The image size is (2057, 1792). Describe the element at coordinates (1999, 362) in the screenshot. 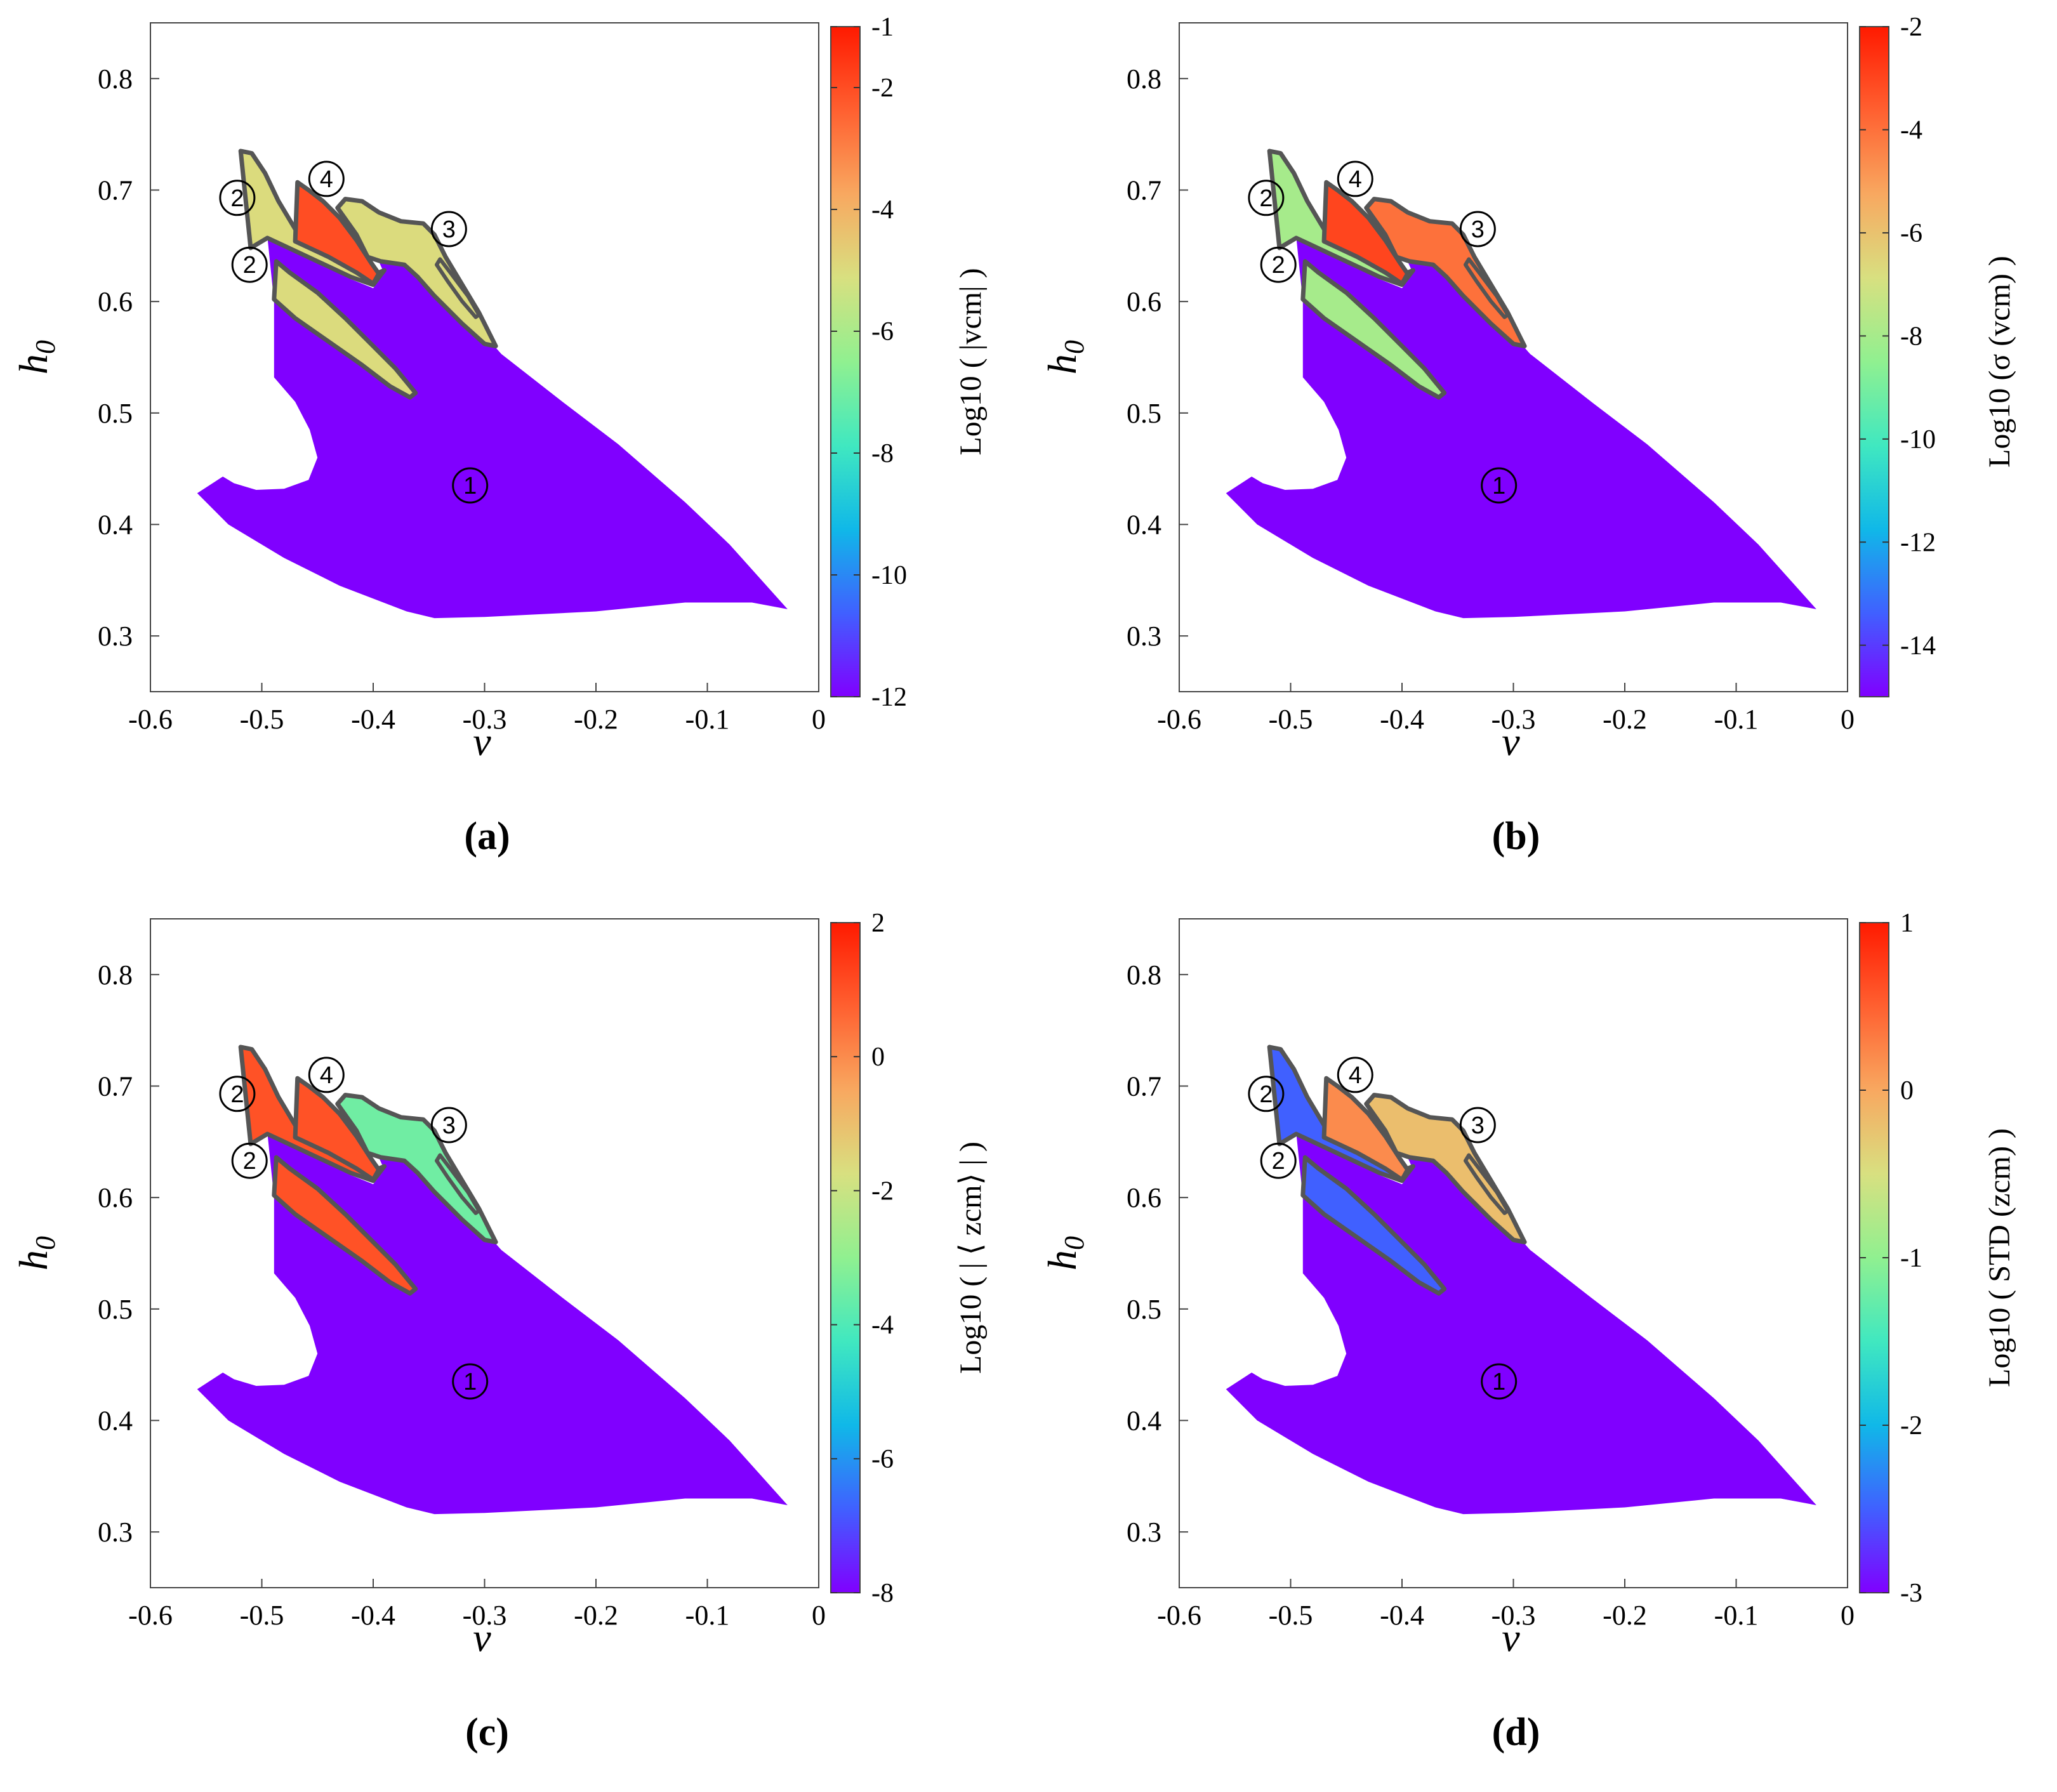

I see `colorbar-title: Log10 (σ (vcm) )` at that location.